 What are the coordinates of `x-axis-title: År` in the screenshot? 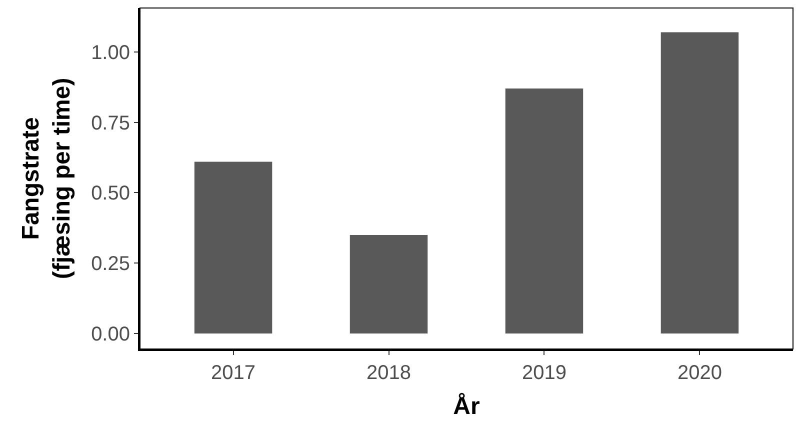 It's located at (466, 406).